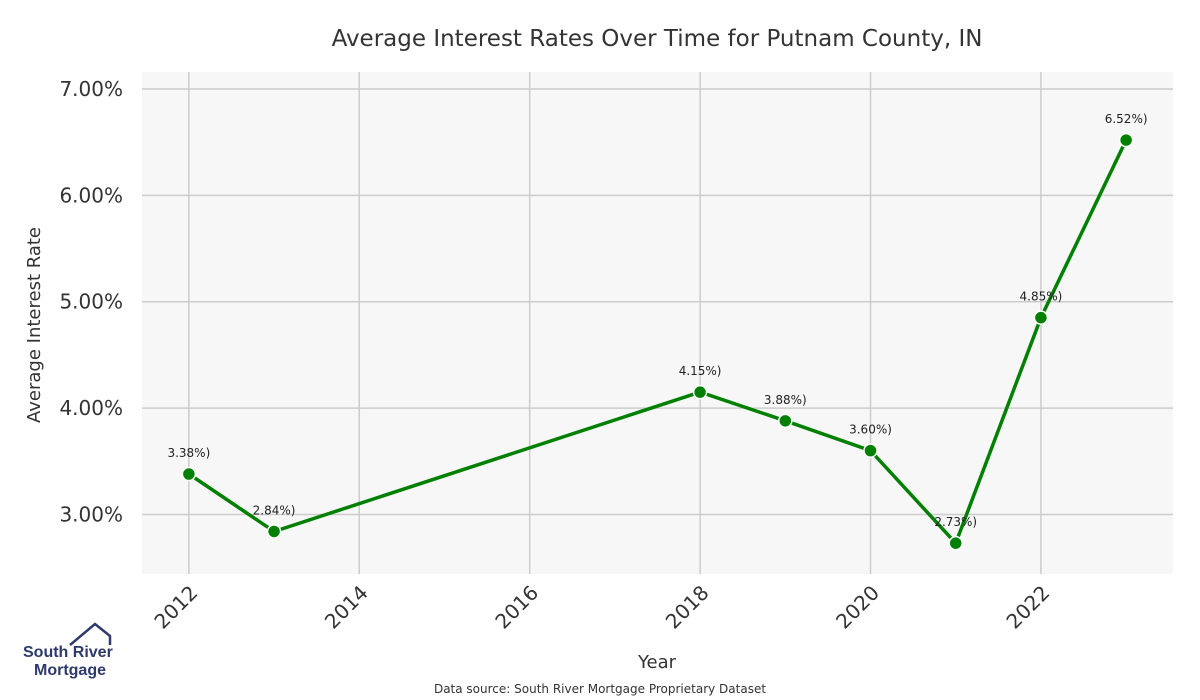  Describe the element at coordinates (870, 430) in the screenshot. I see `data-label: 3.60%)` at that location.